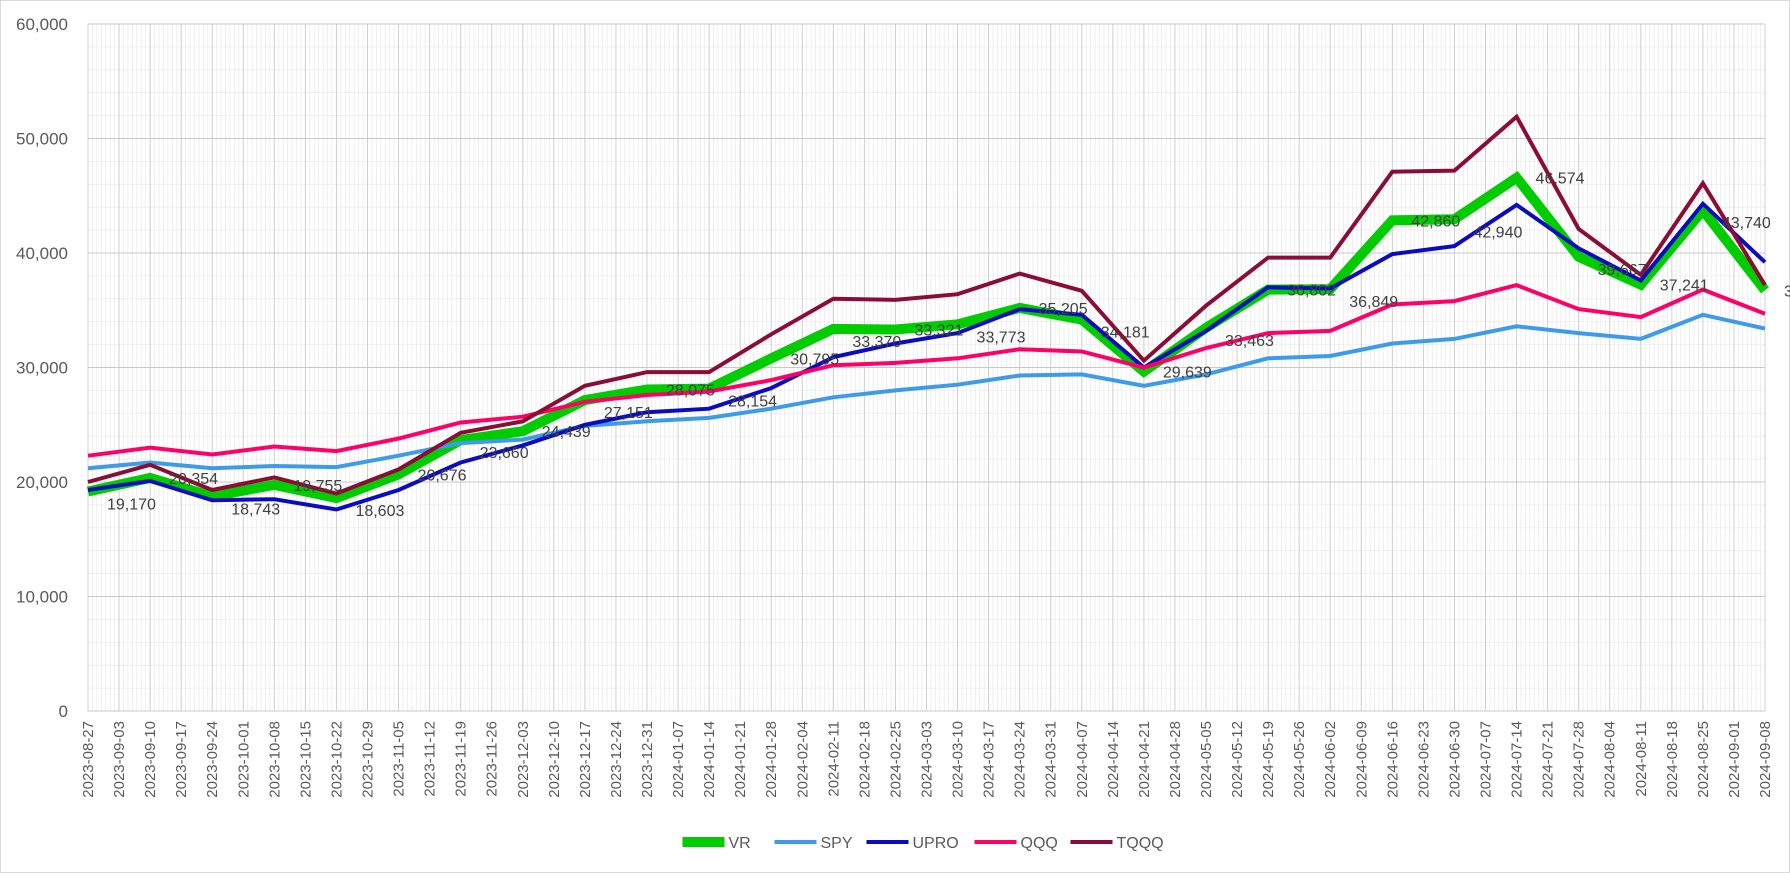 Image resolution: width=1790 pixels, height=878 pixels. I want to click on x-tick-label: 2023-09-03, so click(119, 759).